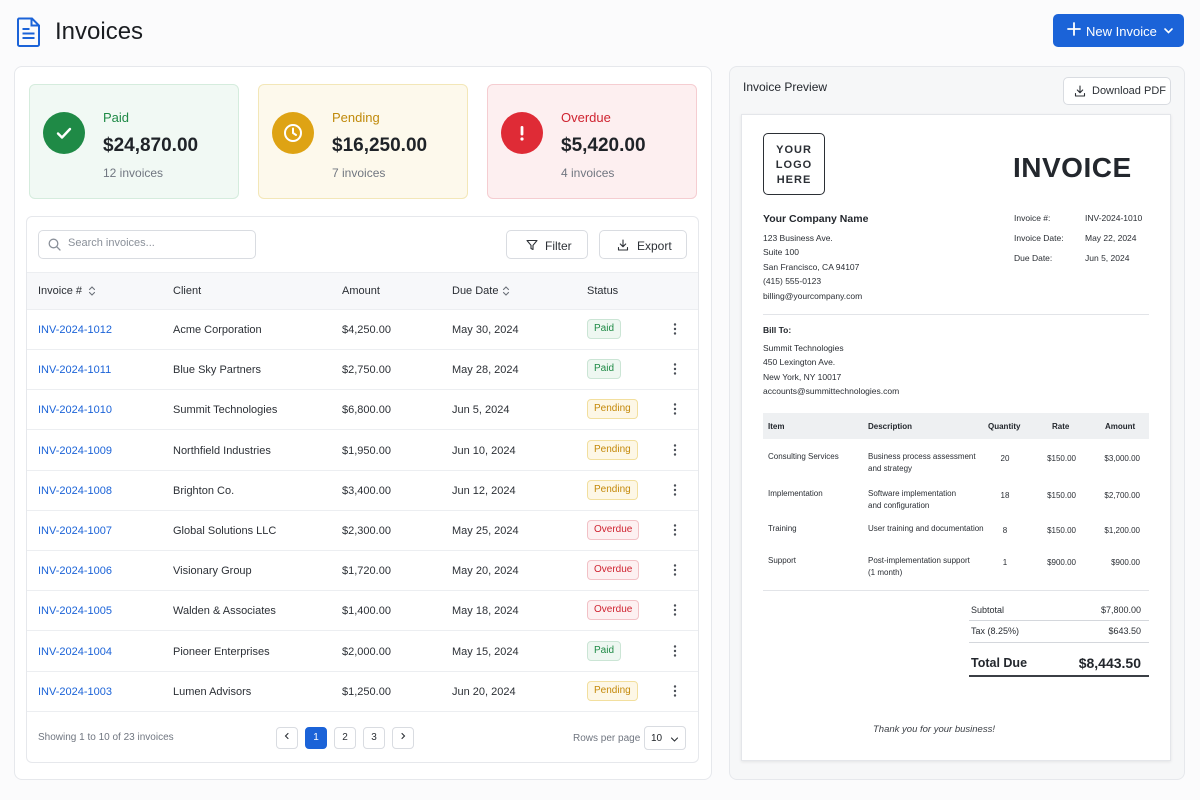 Image resolution: width=1200 pixels, height=800 pixels. Describe the element at coordinates (1122, 530) in the screenshot. I see `line-item-amount: $1,200.00` at that location.